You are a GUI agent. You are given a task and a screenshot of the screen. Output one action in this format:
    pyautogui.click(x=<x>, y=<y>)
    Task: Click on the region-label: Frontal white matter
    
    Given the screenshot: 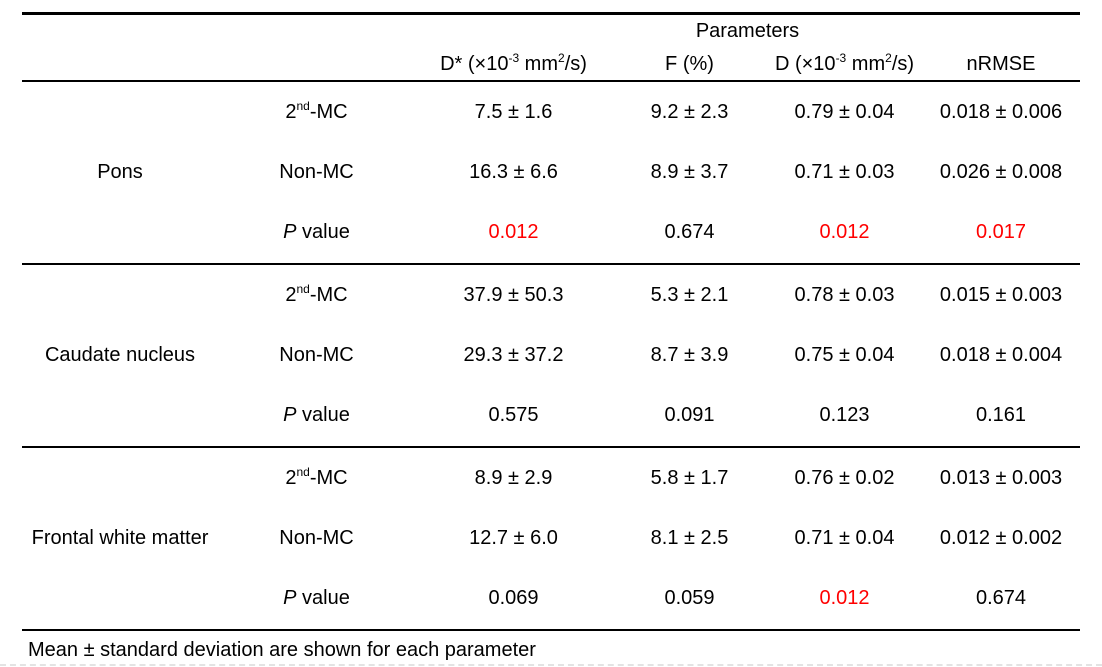 What is the action you would take?
    pyautogui.click(x=120, y=537)
    